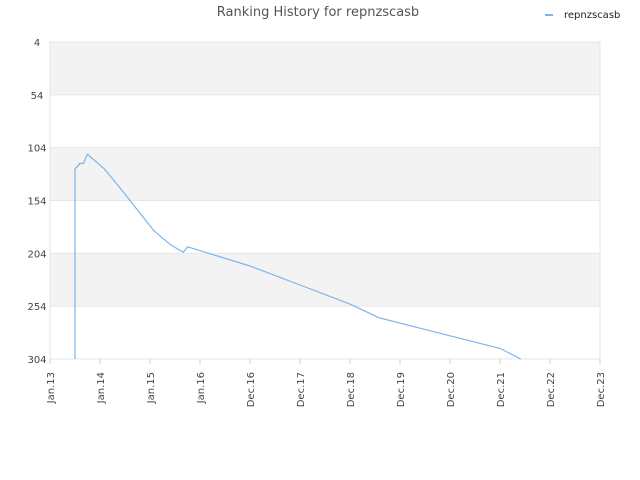 This screenshot has width=640, height=480. What do you see at coordinates (51, 388) in the screenshot?
I see `x-tick-label: Jan.13` at bounding box center [51, 388].